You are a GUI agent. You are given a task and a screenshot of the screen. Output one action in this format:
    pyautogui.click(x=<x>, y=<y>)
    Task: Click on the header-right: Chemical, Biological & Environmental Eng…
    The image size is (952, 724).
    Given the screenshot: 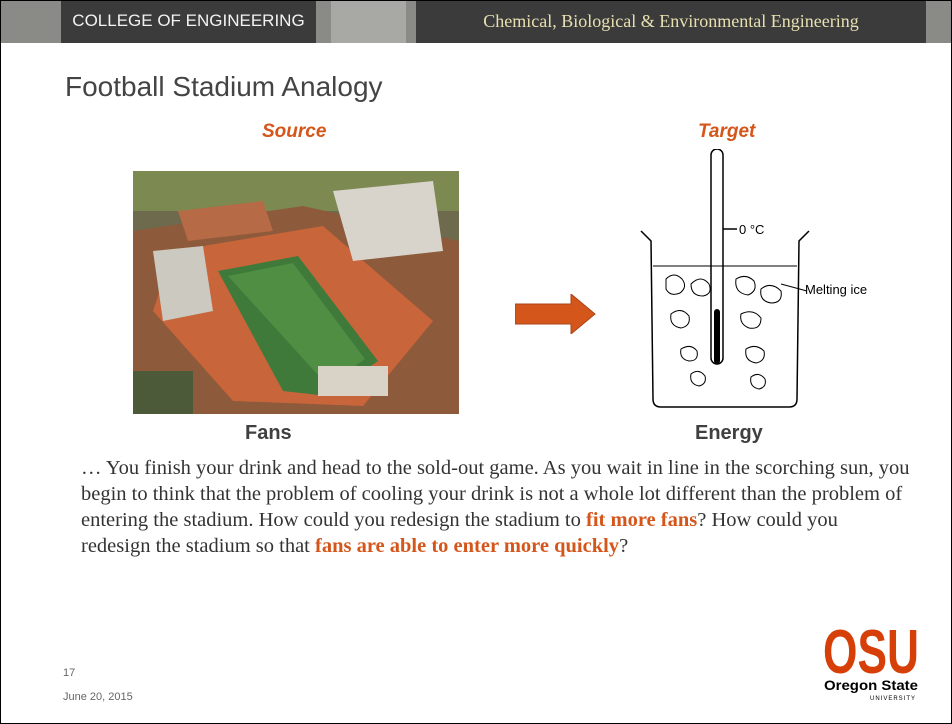 What is the action you would take?
    pyautogui.click(x=671, y=22)
    